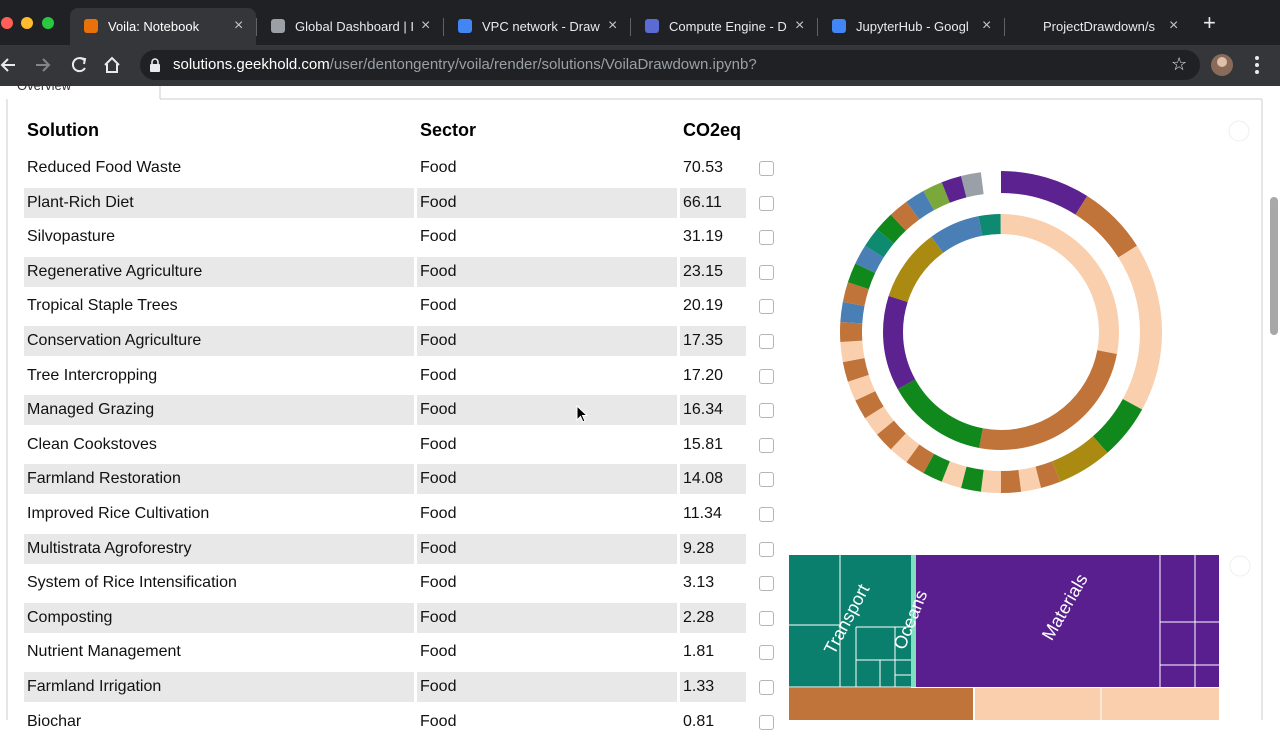  Describe the element at coordinates (713, 479) in the screenshot. I see `table-cell: 14.08` at that location.